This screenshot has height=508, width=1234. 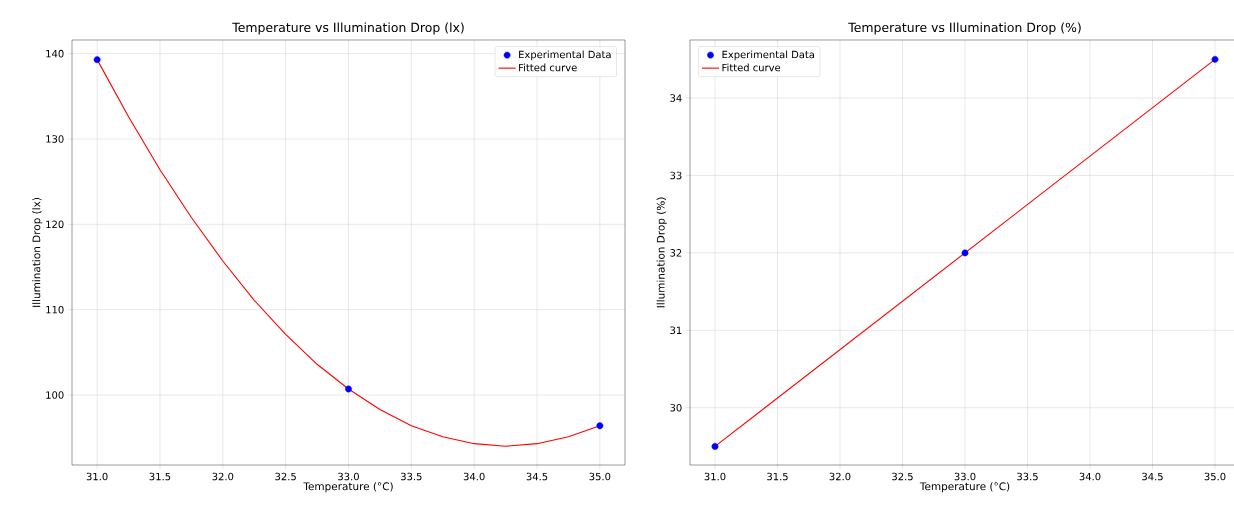 I want to click on chart-title: Temperature vs Illumination Drop (%), so click(x=964, y=28).